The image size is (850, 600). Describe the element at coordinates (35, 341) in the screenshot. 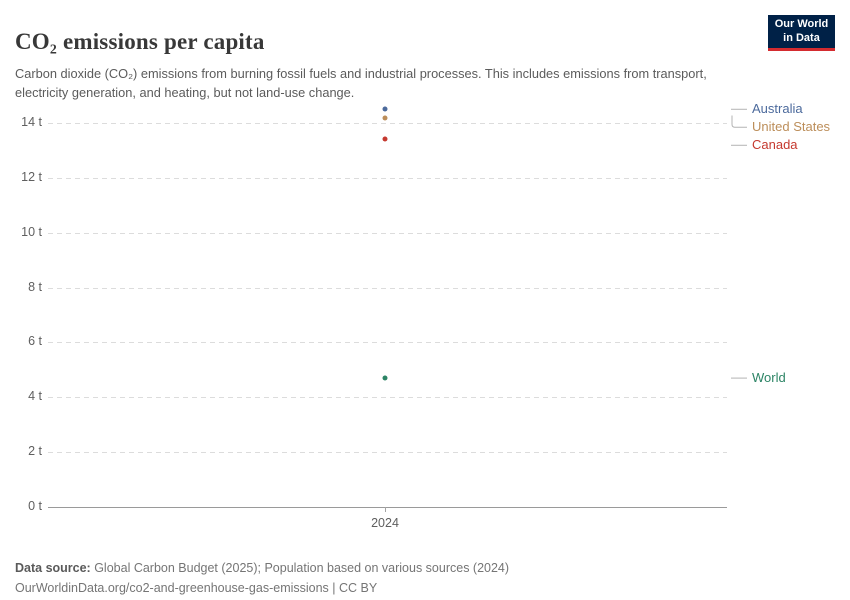

I see `y-axis-tick-label: 6 t` at that location.